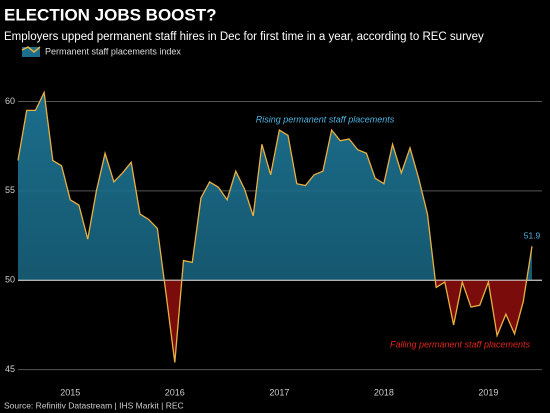 This screenshot has width=550, height=413. Describe the element at coordinates (532, 236) in the screenshot. I see `value-label: 51.9` at that location.